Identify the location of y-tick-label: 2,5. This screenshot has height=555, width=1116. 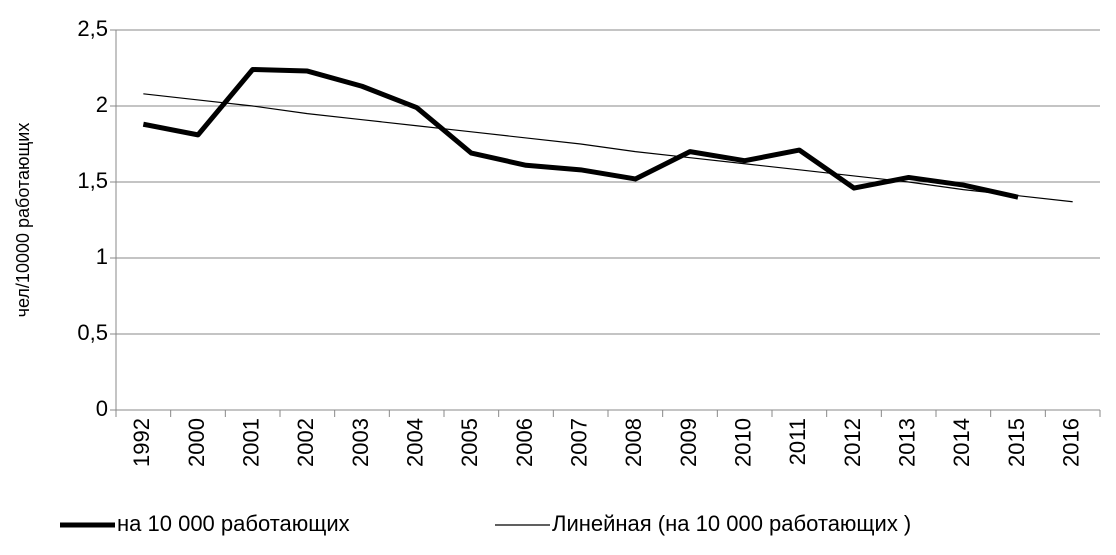
(92, 28).